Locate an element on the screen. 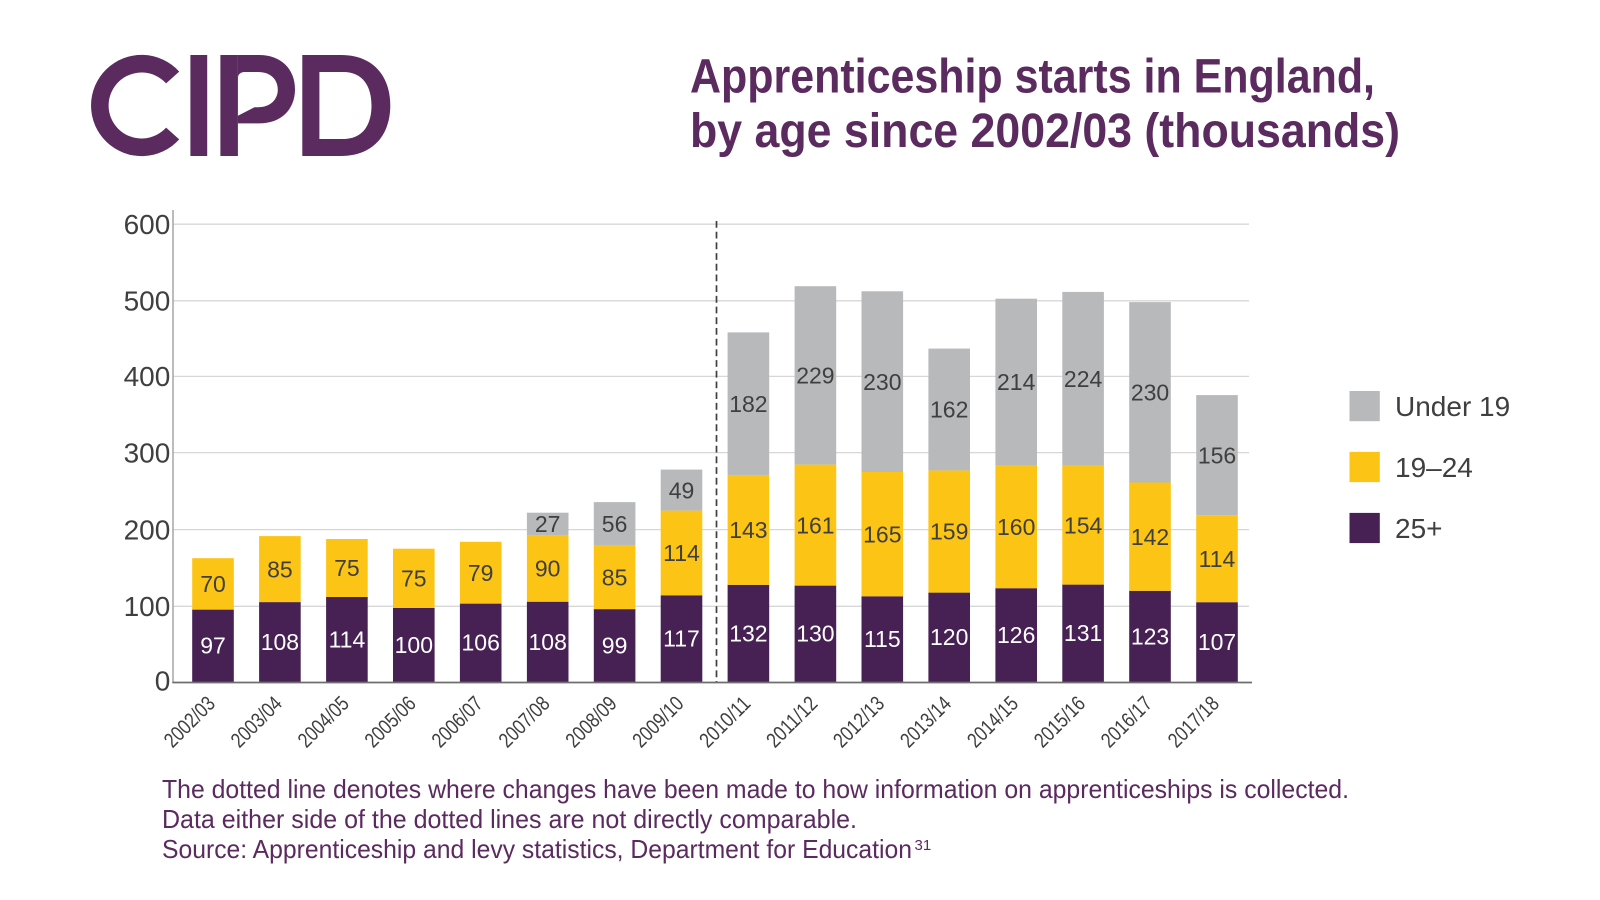  svg-text: 500 is located at coordinates (147, 301).